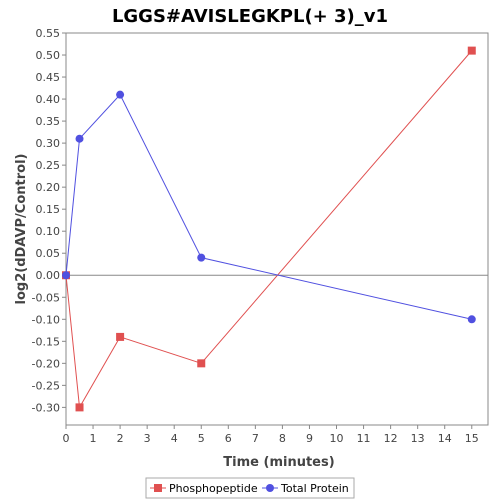  I want to click on y-tick-label: 0.15, so click(48, 209).